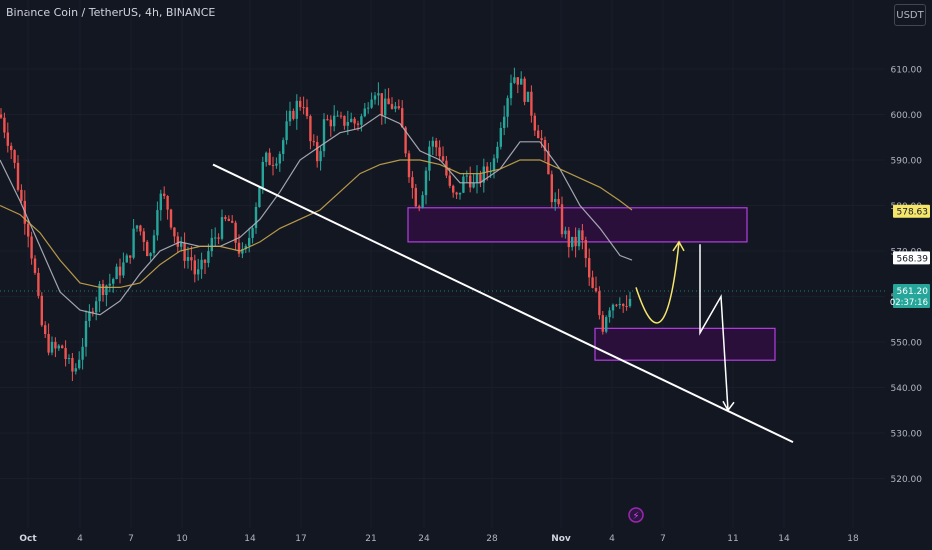  Describe the element at coordinates (612, 539) in the screenshot. I see `time-tick-label: 4` at that location.